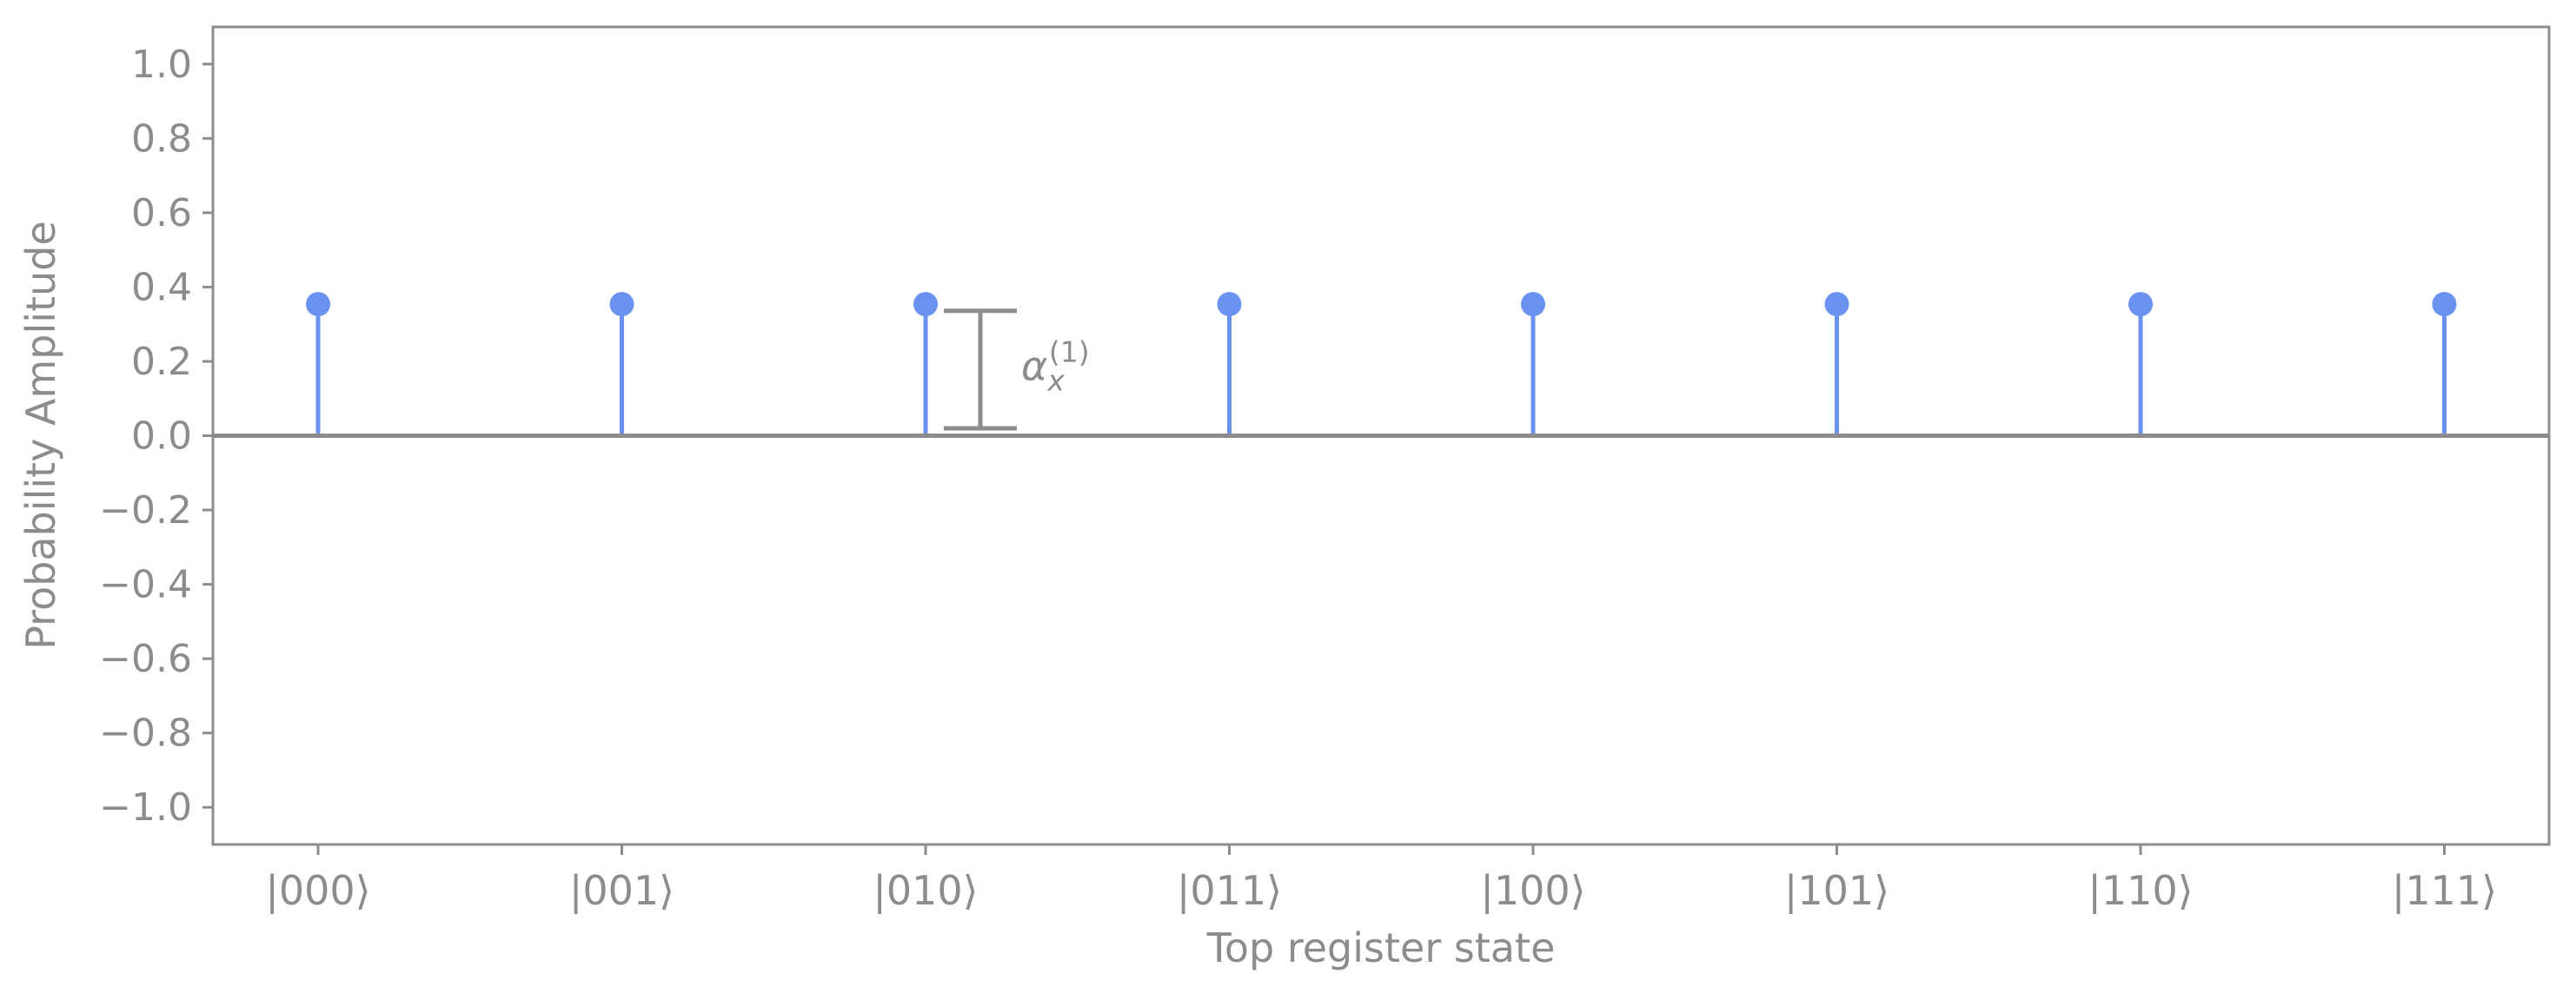  I want to click on annotation-superscript: (1), so click(1069, 351).